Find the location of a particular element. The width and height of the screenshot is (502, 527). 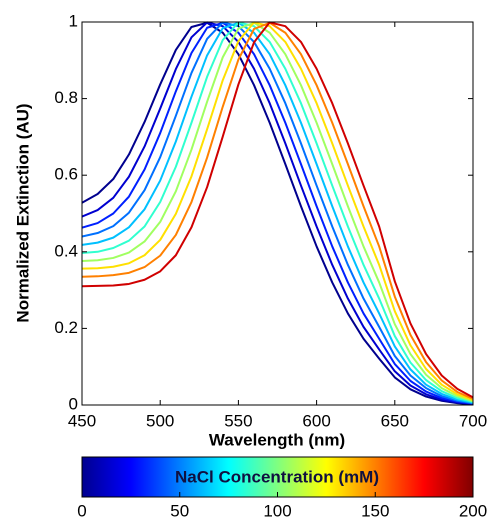

colorbar-label: NaCl Concentration (mM) is located at coordinates (277, 476).